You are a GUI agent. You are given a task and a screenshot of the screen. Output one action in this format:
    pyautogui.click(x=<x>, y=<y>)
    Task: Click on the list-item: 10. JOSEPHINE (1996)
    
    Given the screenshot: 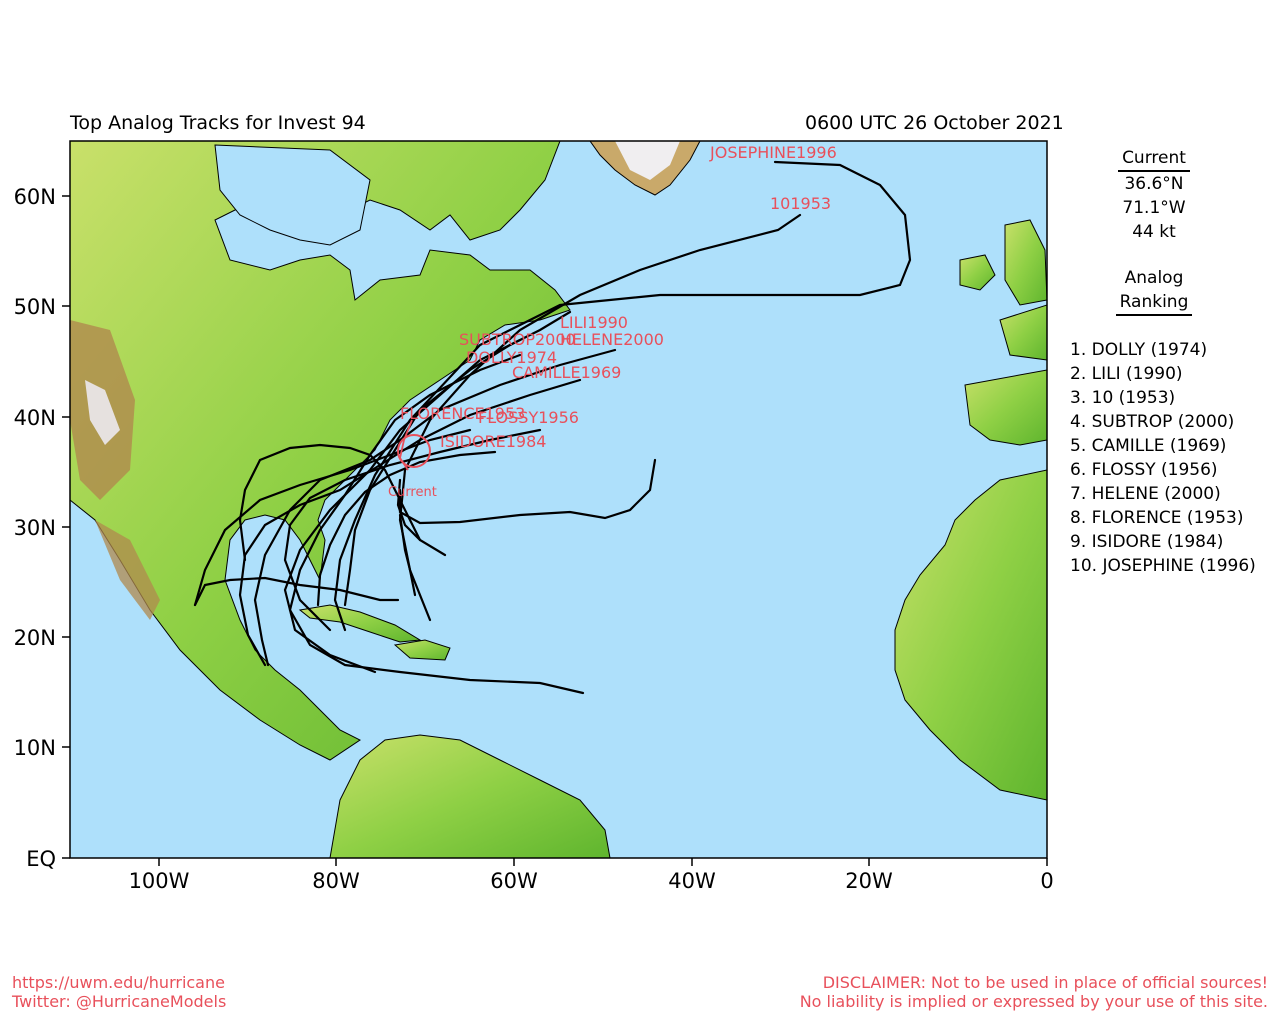 What is the action you would take?
    pyautogui.click(x=1163, y=566)
    